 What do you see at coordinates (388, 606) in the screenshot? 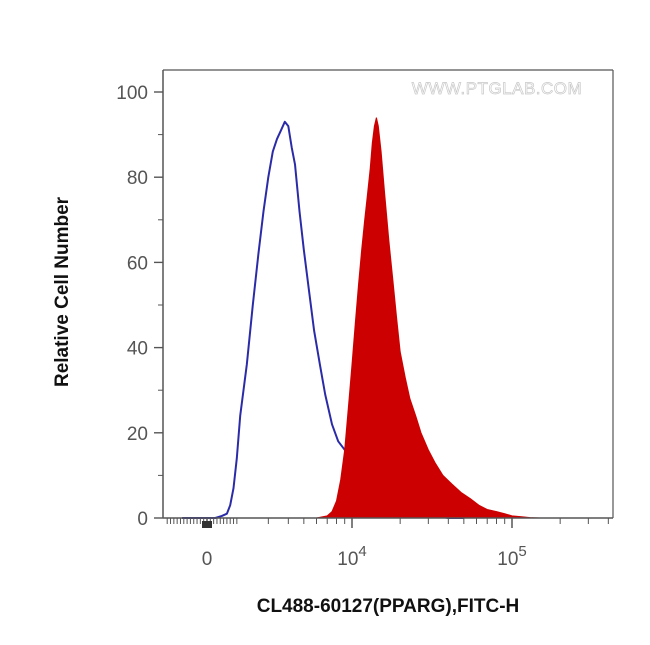
I see `x-axis-title: CL488-60127(PPARG),FITC-H` at bounding box center [388, 606].